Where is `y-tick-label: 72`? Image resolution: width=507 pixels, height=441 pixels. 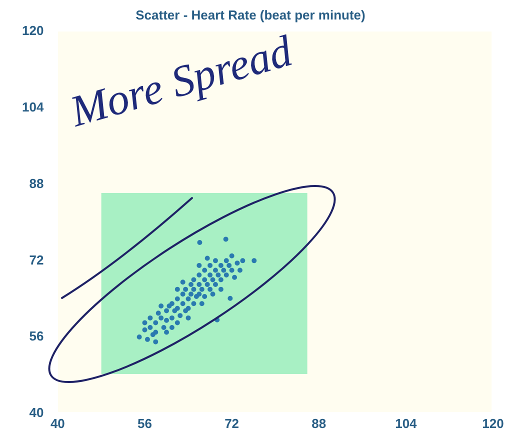
y-tick-label: 72 is located at coordinates (36, 260).